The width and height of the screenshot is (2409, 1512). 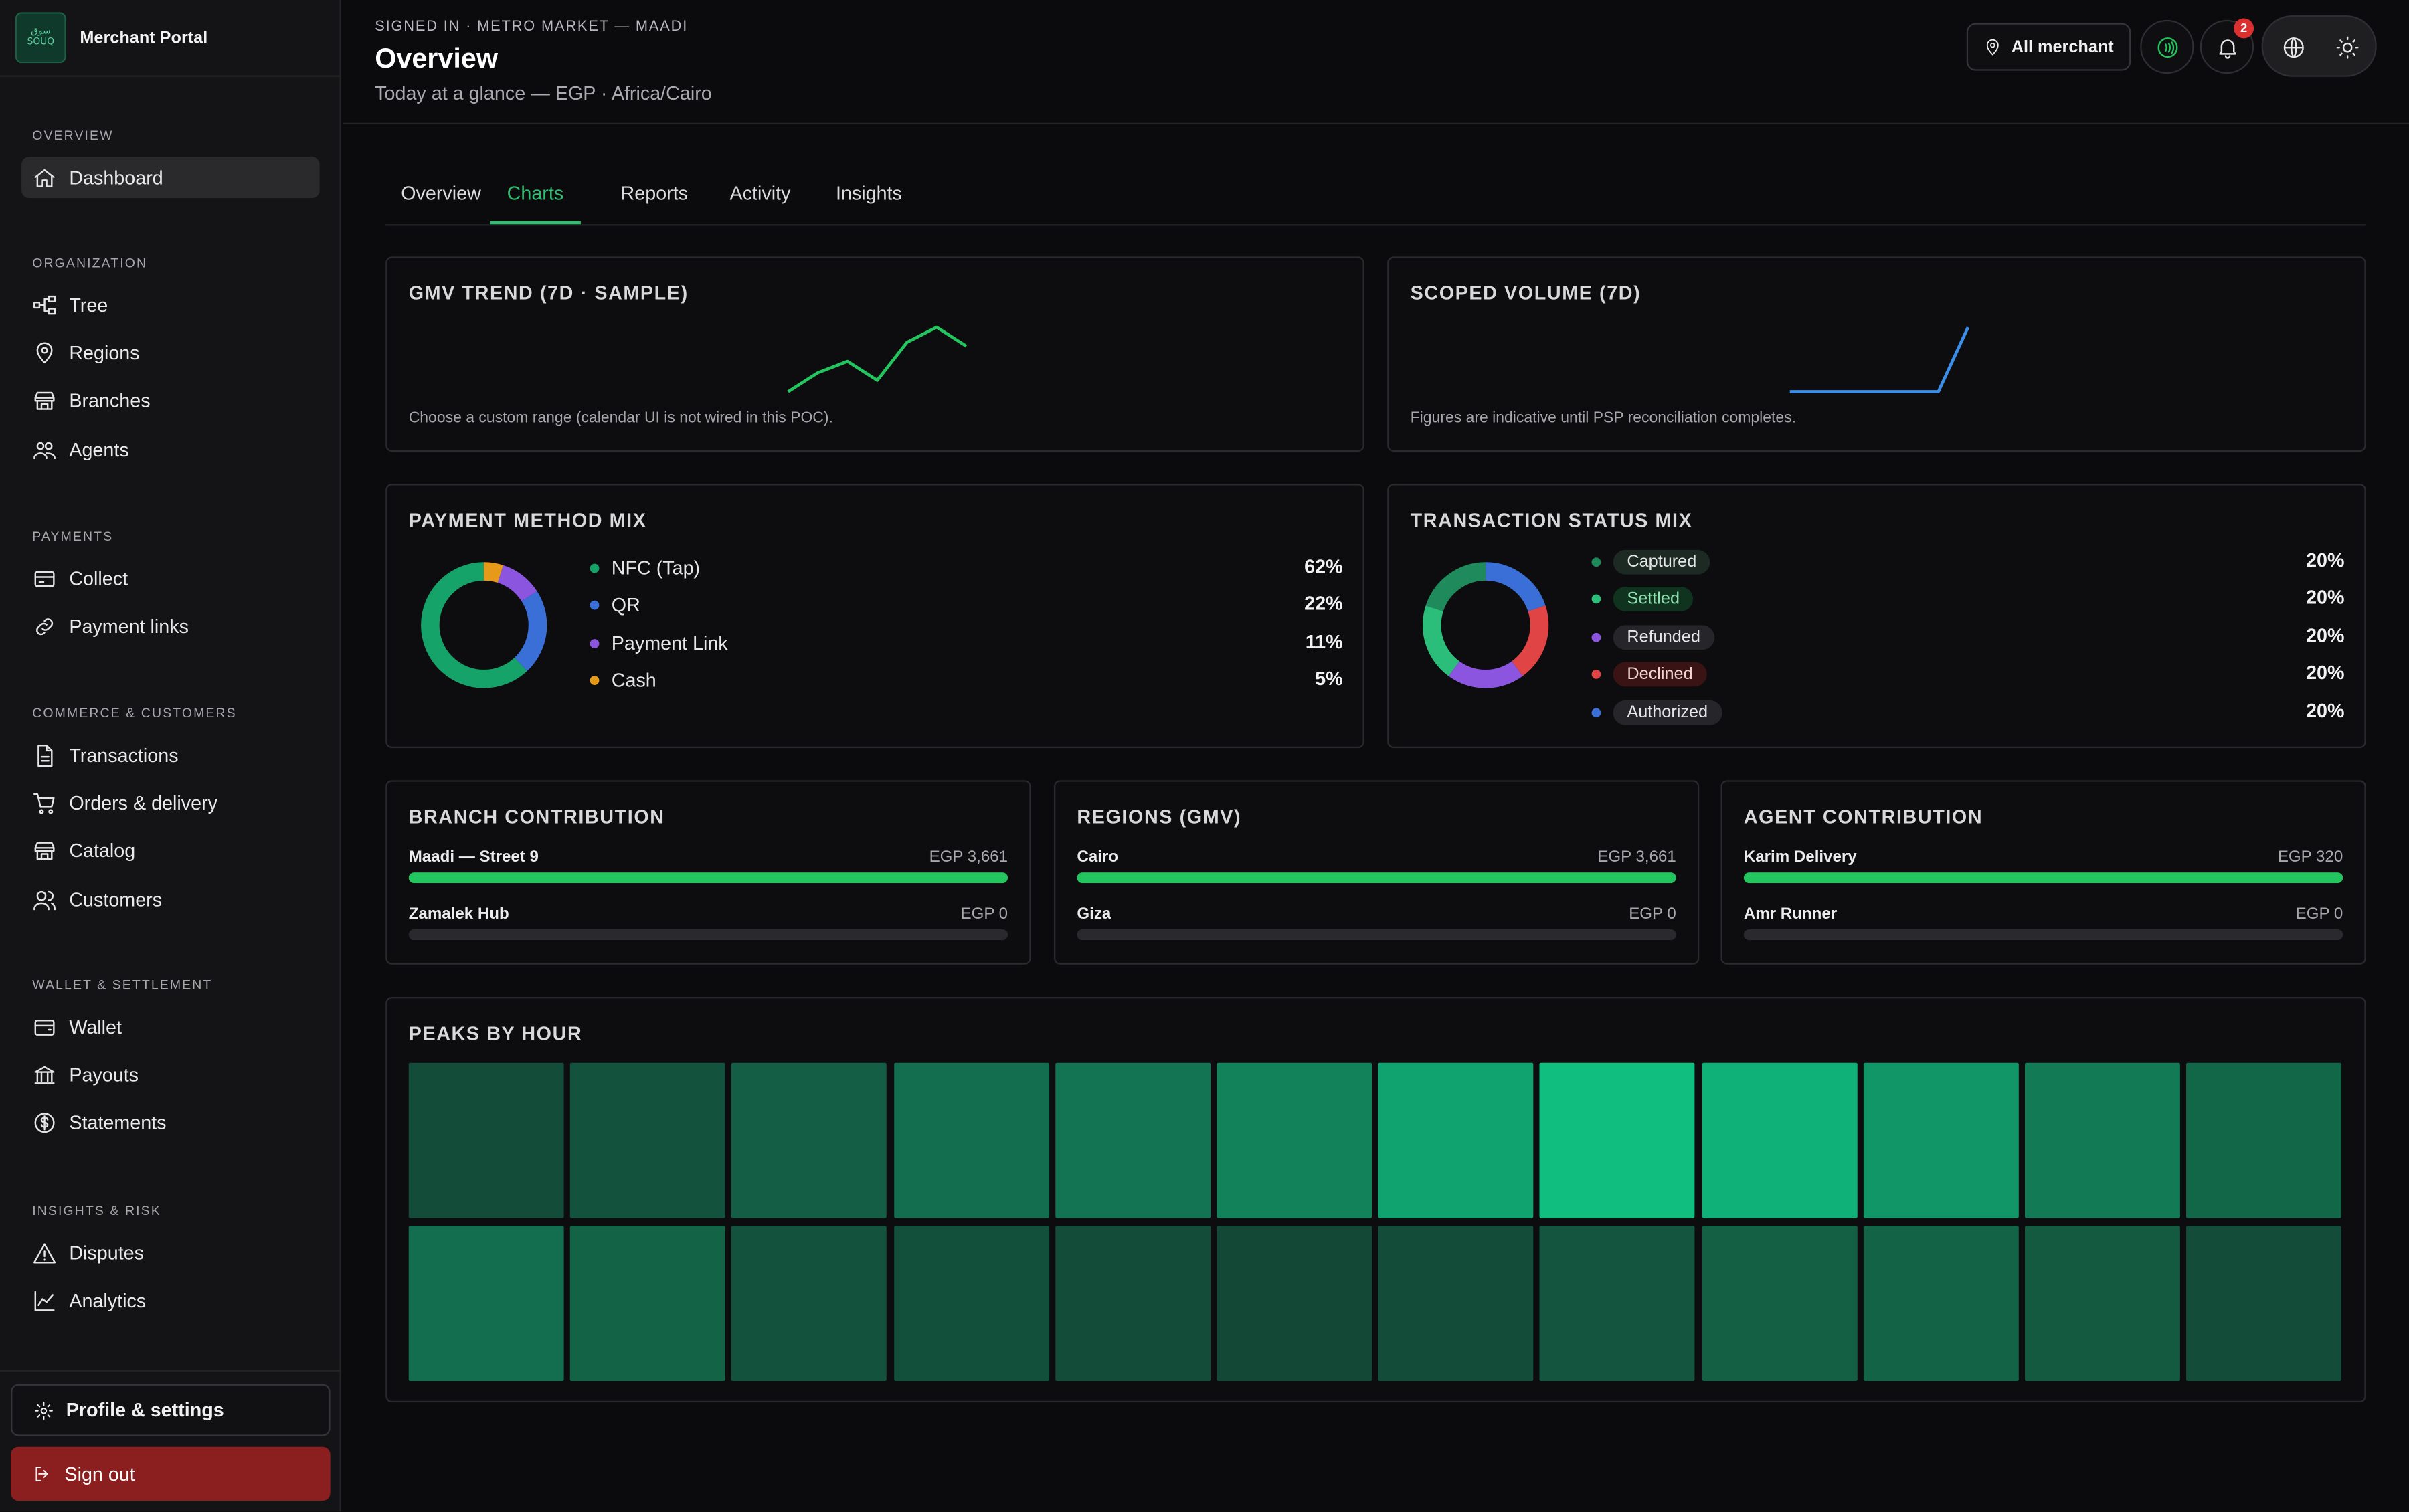 What do you see at coordinates (73, 135) in the screenshot?
I see `nav-section-title: OVERVIEW` at bounding box center [73, 135].